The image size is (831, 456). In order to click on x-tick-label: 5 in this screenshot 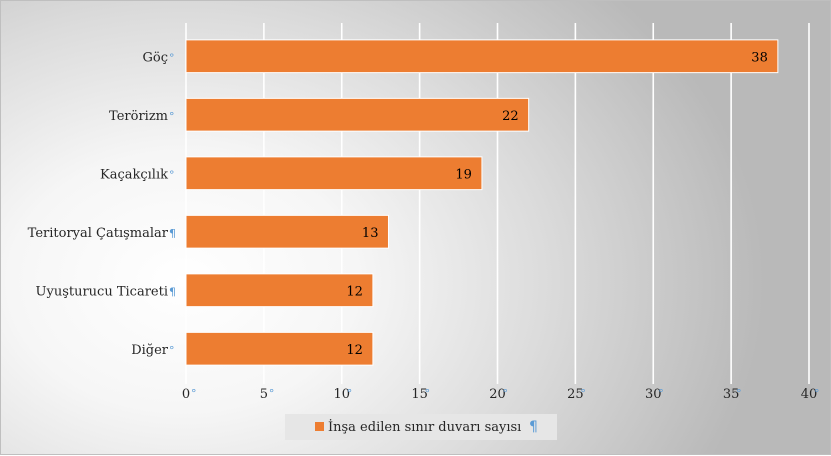, I will do `click(264, 394)`.